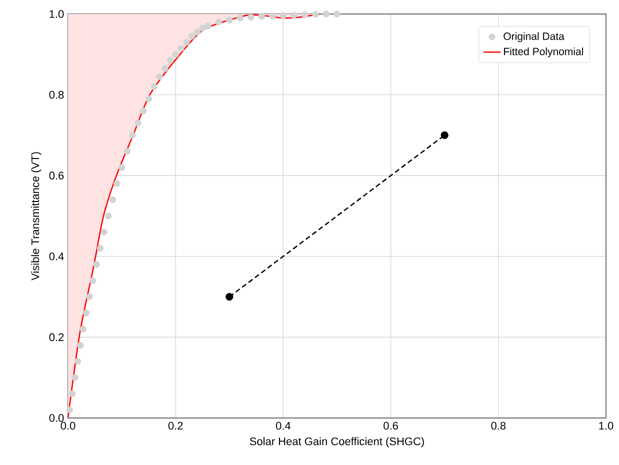 The width and height of the screenshot is (619, 465). What do you see at coordinates (498, 426) in the screenshot?
I see `x-tick-label: 0.8` at bounding box center [498, 426].